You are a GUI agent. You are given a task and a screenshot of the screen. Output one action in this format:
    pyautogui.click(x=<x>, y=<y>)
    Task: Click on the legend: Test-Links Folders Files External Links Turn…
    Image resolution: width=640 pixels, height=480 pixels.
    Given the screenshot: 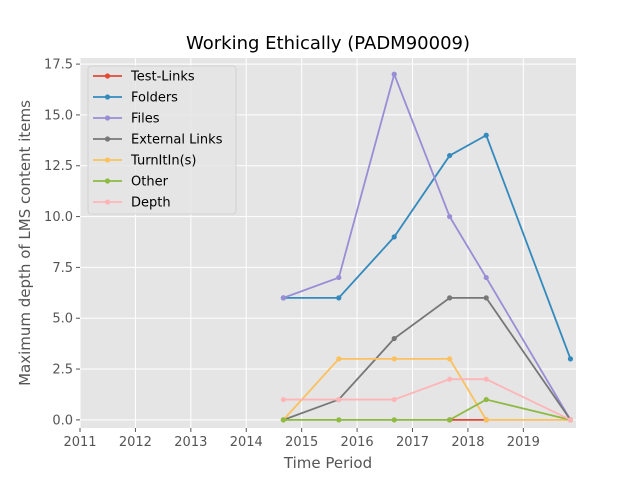 What is the action you would take?
    pyautogui.click(x=162, y=140)
    